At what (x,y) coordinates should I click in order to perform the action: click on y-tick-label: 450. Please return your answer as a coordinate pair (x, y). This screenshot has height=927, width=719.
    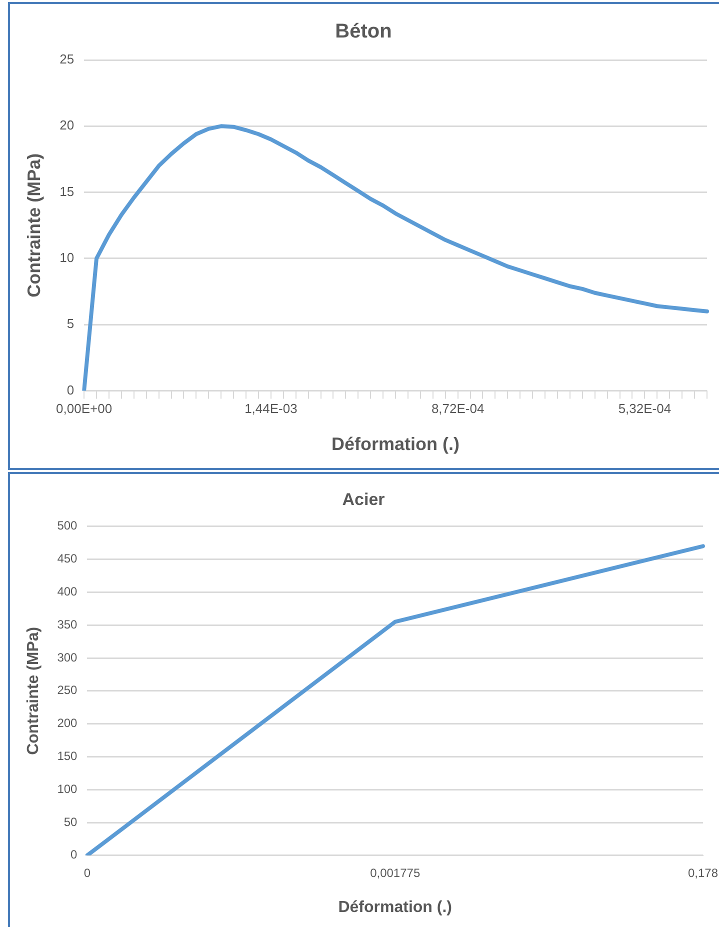
    Looking at the image, I should click on (67, 559).